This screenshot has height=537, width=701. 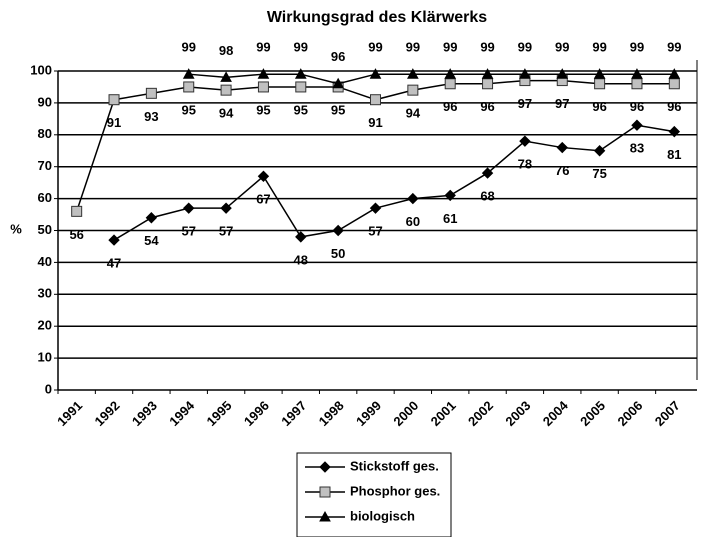 What do you see at coordinates (45, 133) in the screenshot?
I see `y-tick-label: 80` at bounding box center [45, 133].